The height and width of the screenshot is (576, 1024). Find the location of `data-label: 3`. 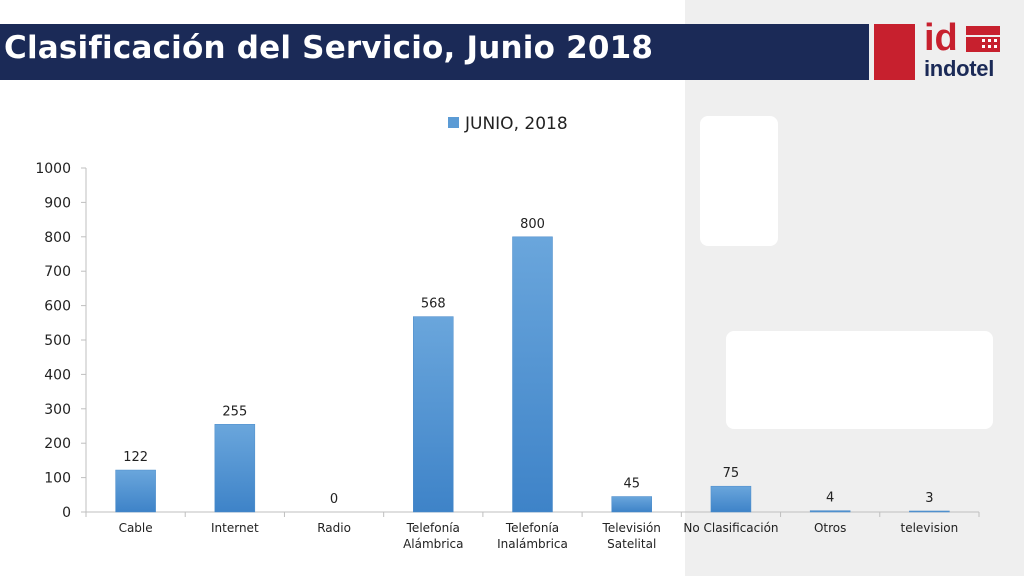

data-label: 3 is located at coordinates (929, 498).